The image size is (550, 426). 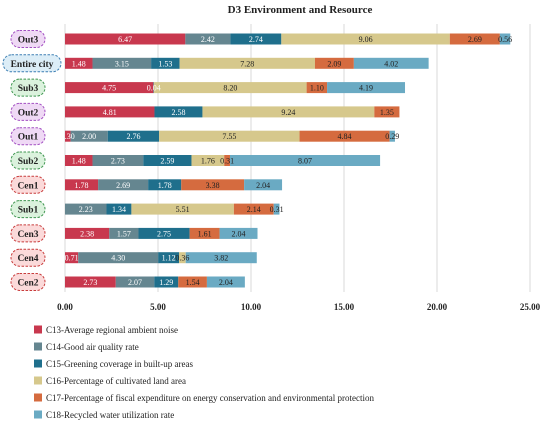 What do you see at coordinates (28, 233) in the screenshot?
I see `category-label: Cen3` at bounding box center [28, 233].